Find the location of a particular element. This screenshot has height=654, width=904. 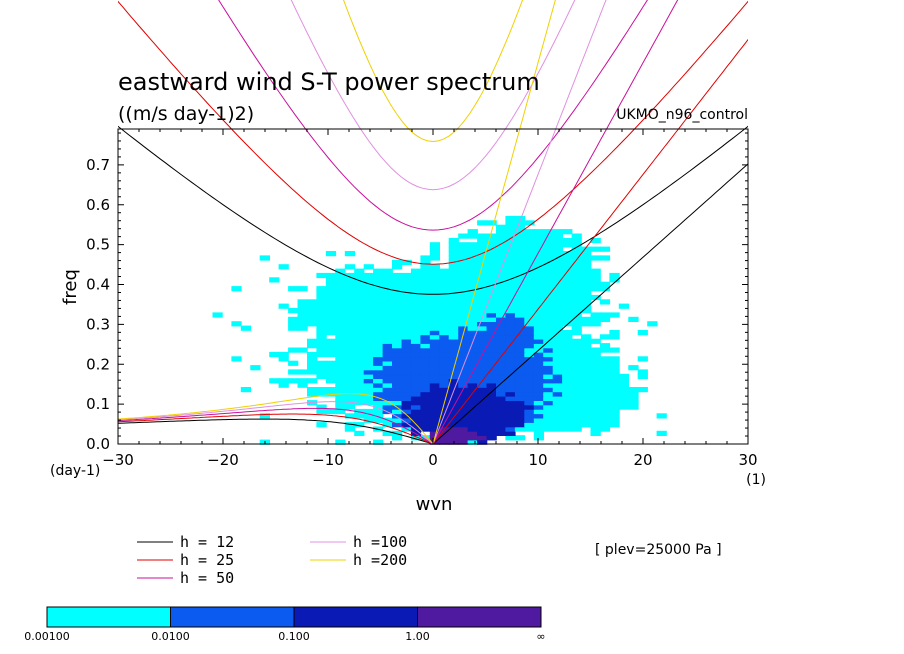

y-tick-label: 0.6 is located at coordinates (98, 205).